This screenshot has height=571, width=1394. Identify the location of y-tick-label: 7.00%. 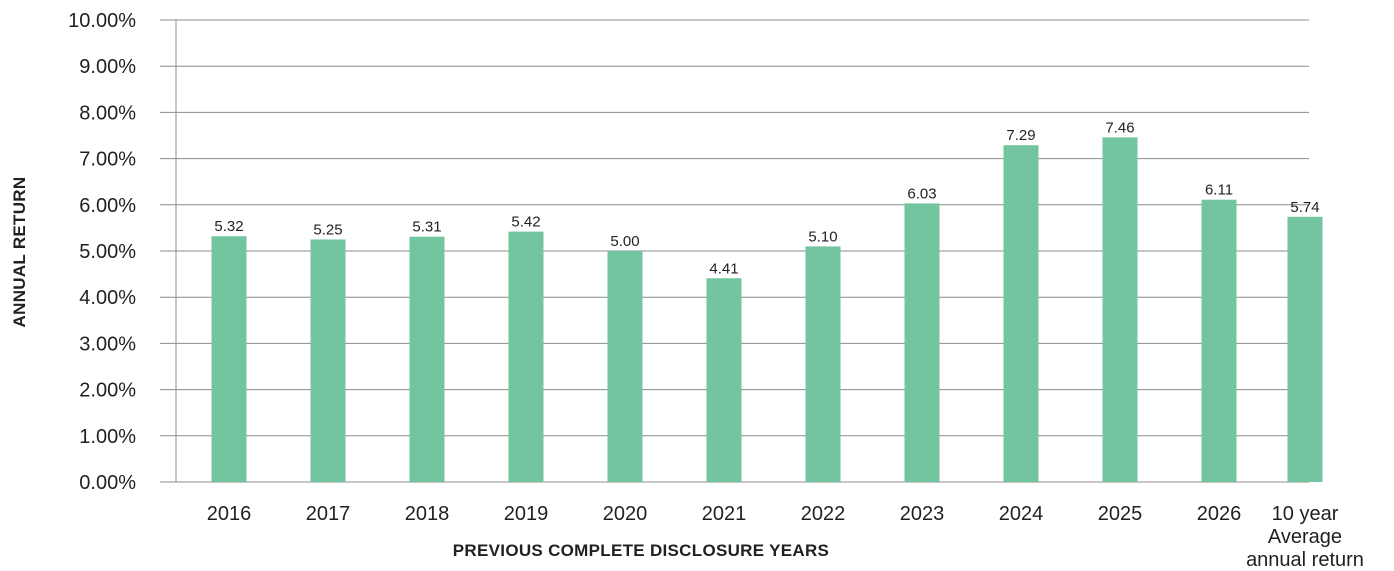
(107, 160).